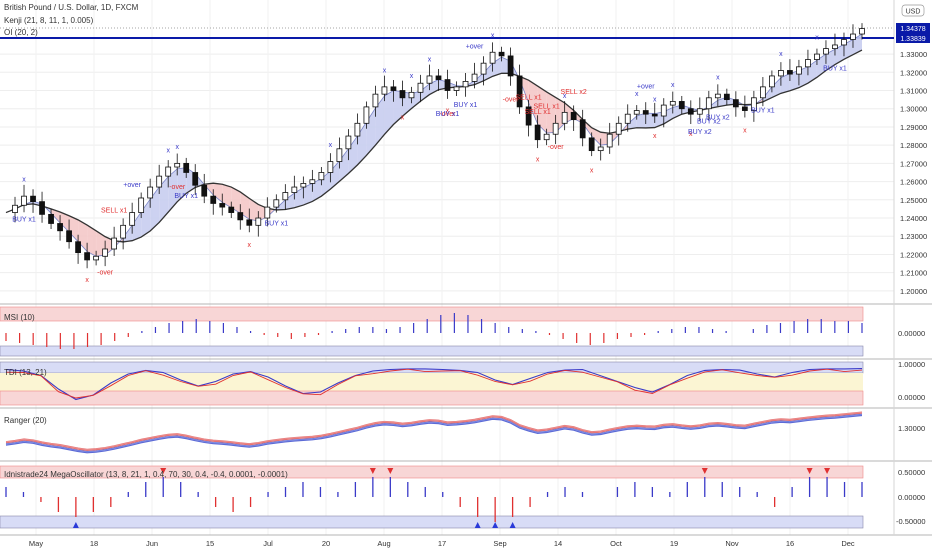 The width and height of the screenshot is (932, 550). I want to click on signal-annotation: +over, so click(646, 87).